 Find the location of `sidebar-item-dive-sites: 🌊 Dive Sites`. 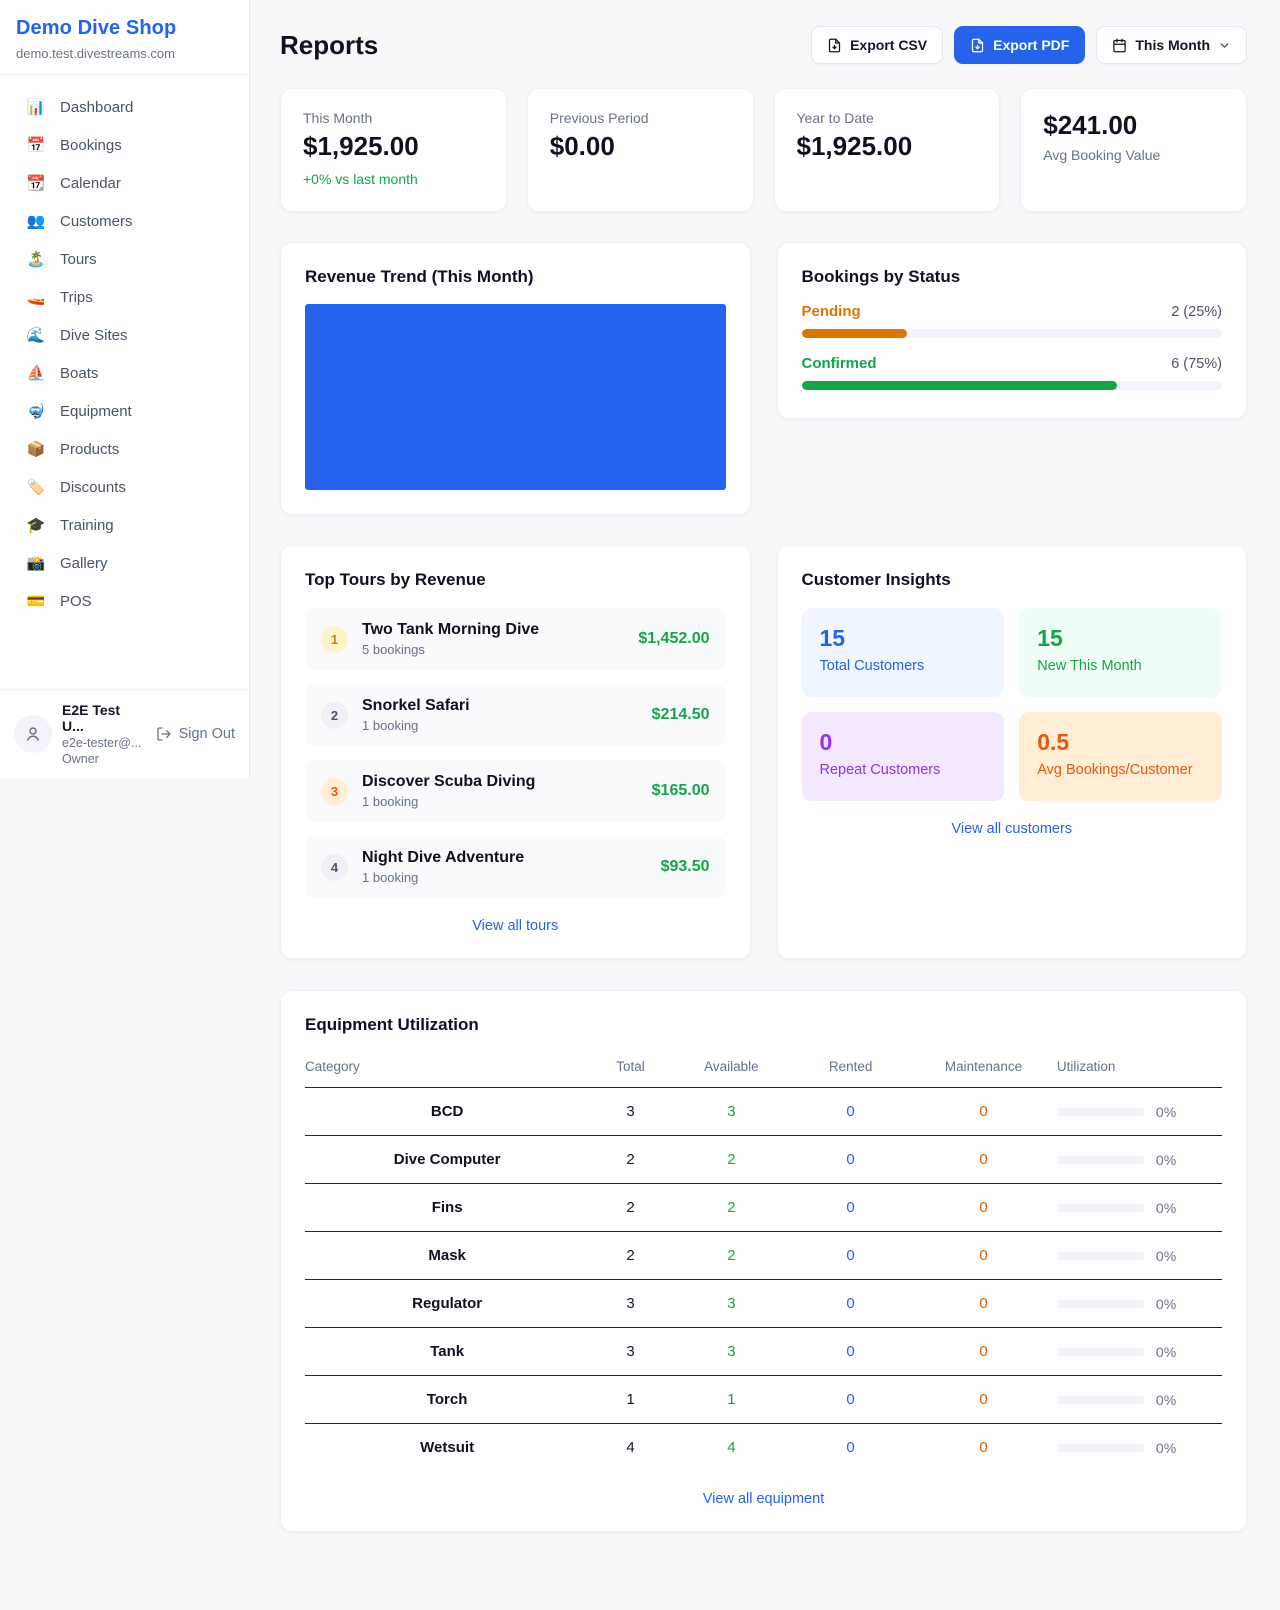

sidebar-item-dive-sites: 🌊 Dive Sites is located at coordinates (124, 335).